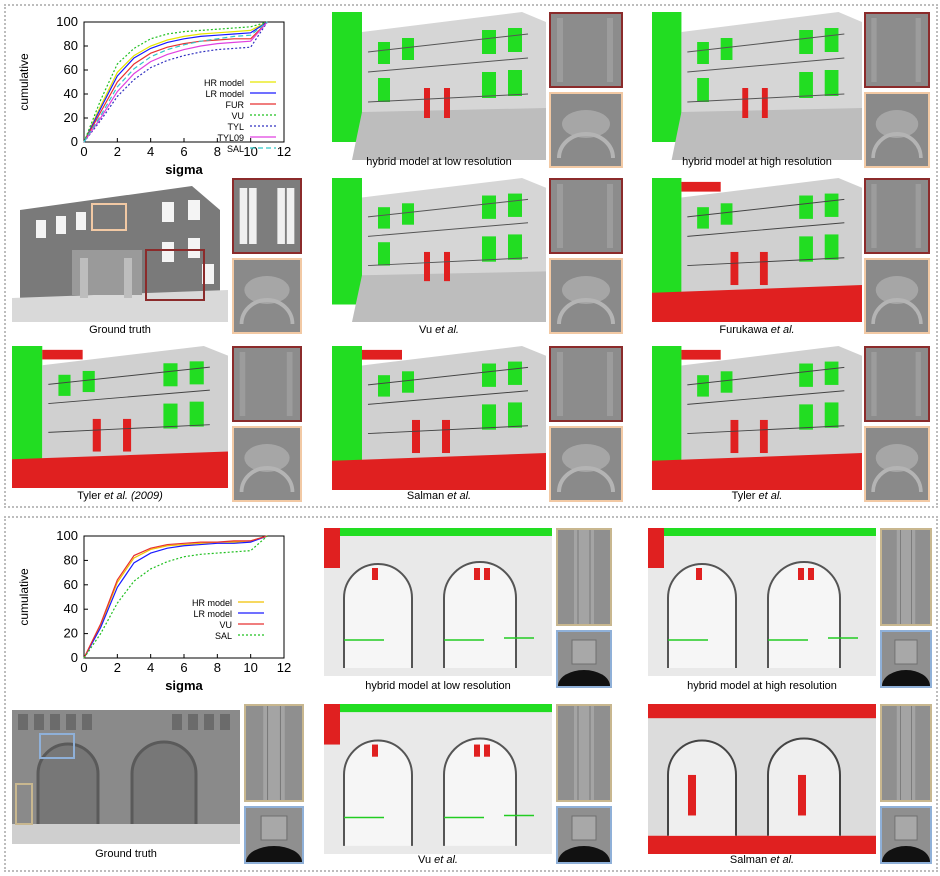 The image size is (940, 876). What do you see at coordinates (762, 860) in the screenshot?
I see `caption-salman-bottom: Salman et al.` at bounding box center [762, 860].